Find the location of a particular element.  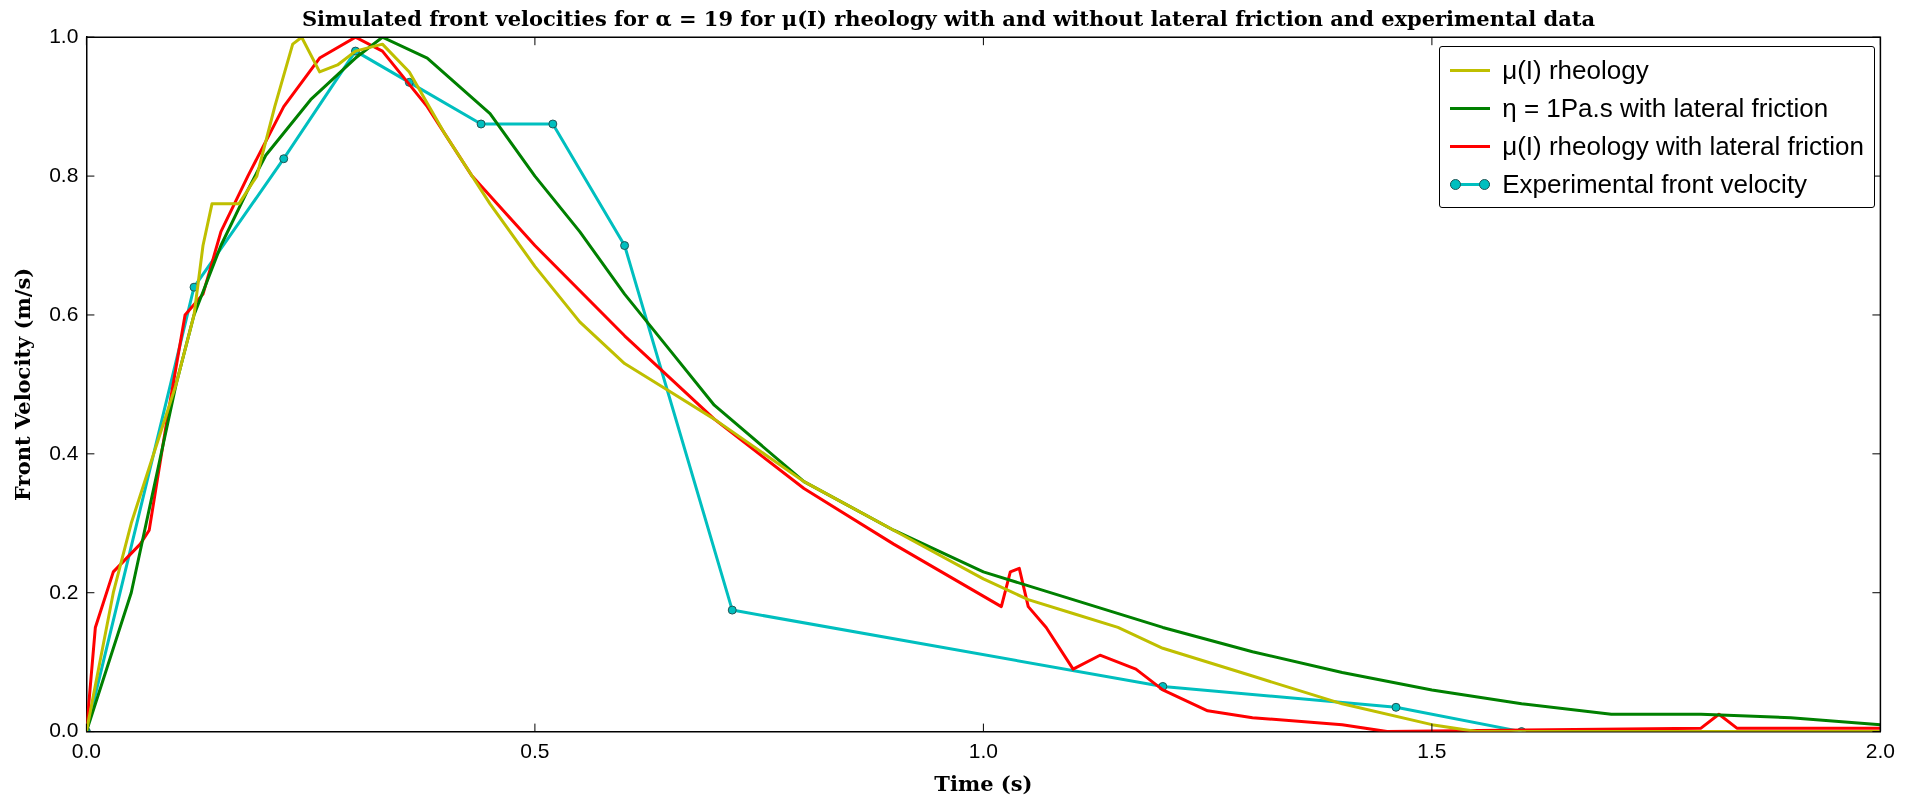

y-tick-label: 0.6 is located at coordinates (64, 313).